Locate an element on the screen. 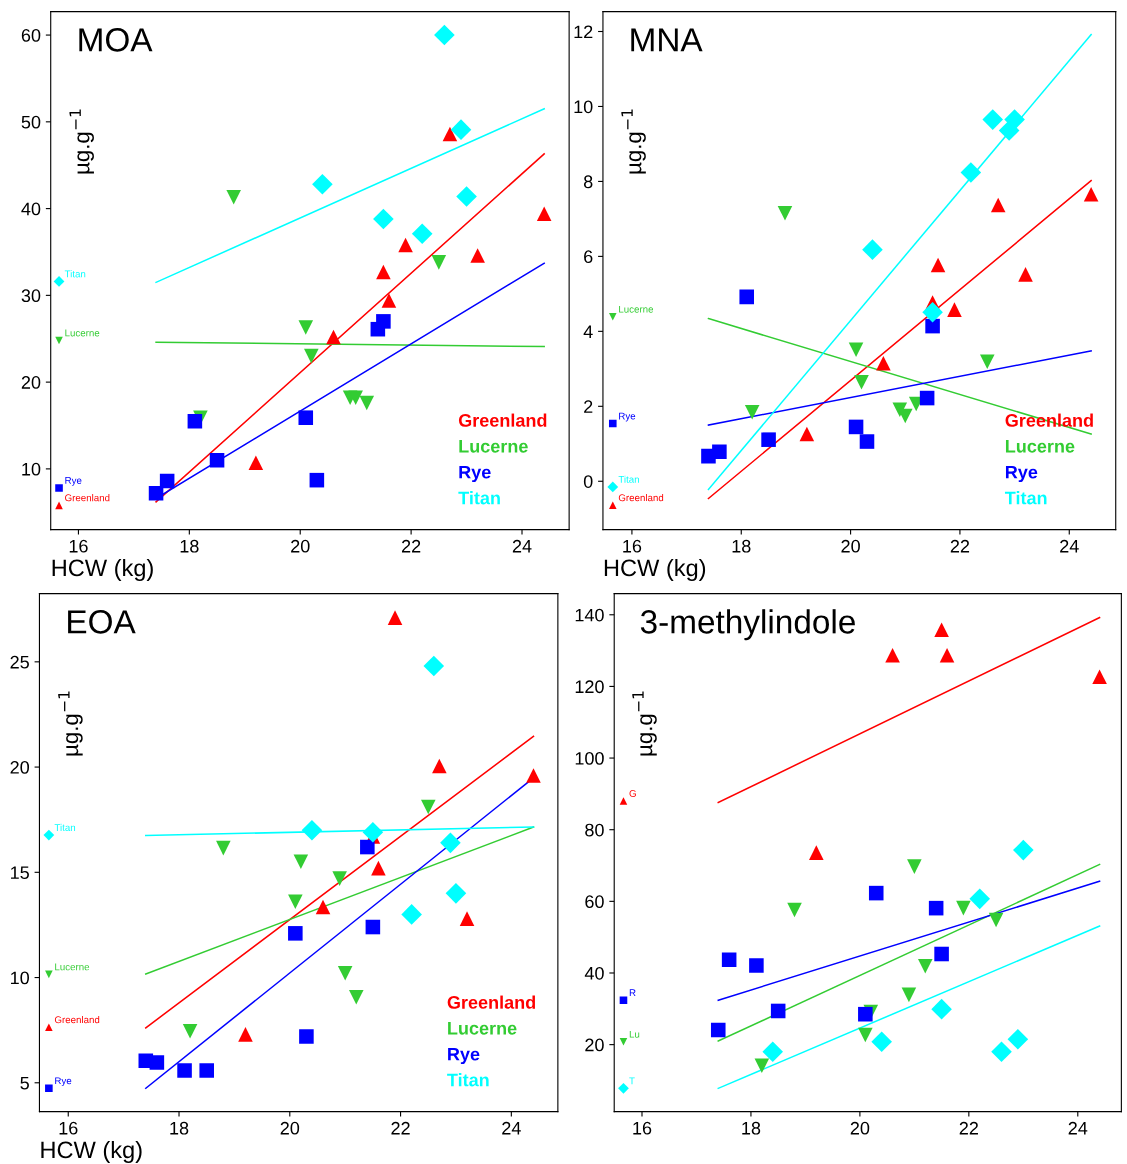 This screenshot has width=1127, height=1164. y-axis-title: µg.g$^{−1}$ is located at coordinates (644, 723).